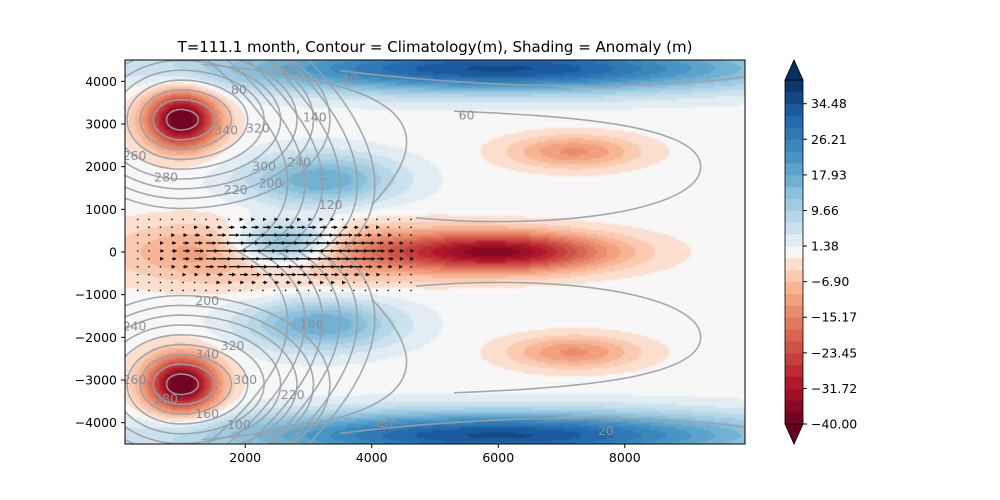 Image resolution: width=1000 pixels, height=500 pixels. I want to click on colorbar-tick-label: 1.38, so click(825, 246).